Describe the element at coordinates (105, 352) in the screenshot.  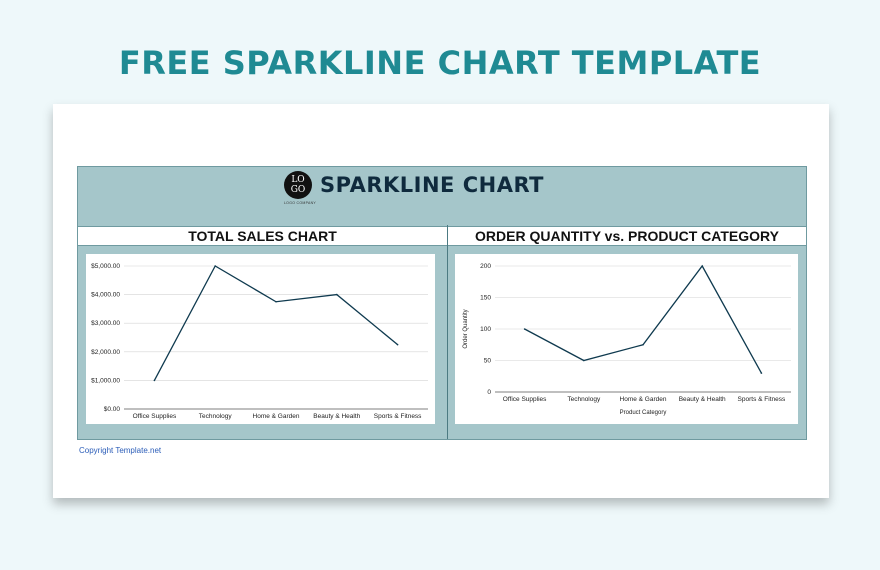
I see `y-tick-label: $2,000.00` at that location.